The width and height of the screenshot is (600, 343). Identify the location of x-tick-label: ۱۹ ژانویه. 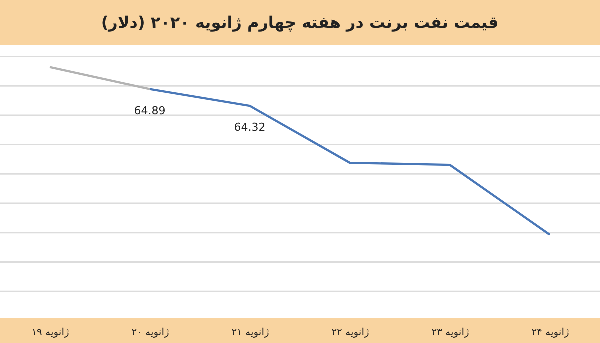
(51, 333).